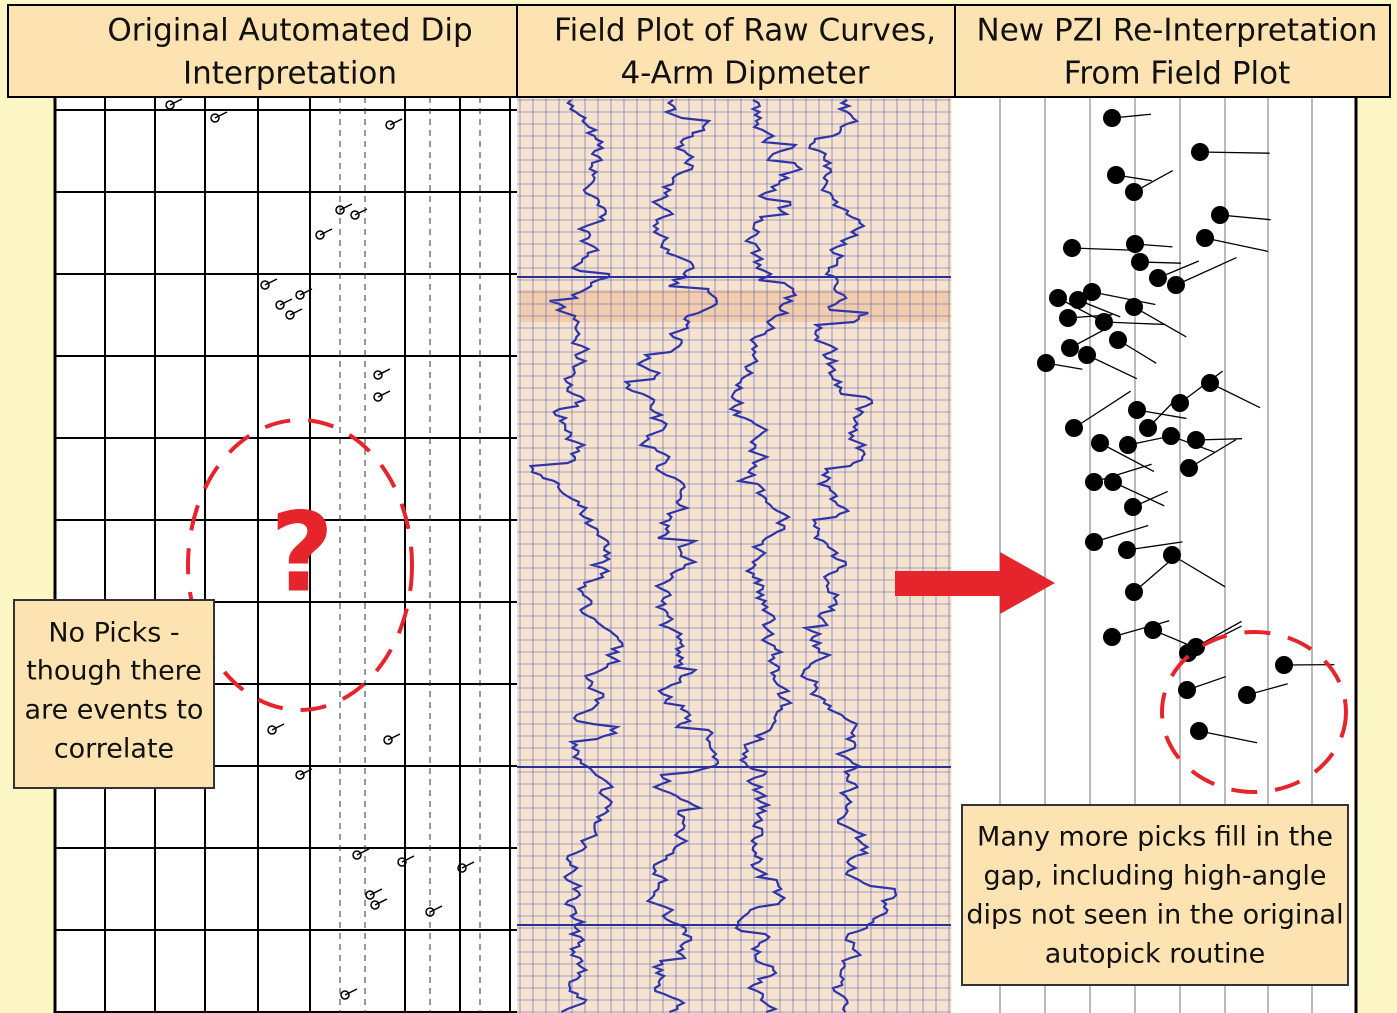  I want to click on note-text: are events to, so click(114, 710).